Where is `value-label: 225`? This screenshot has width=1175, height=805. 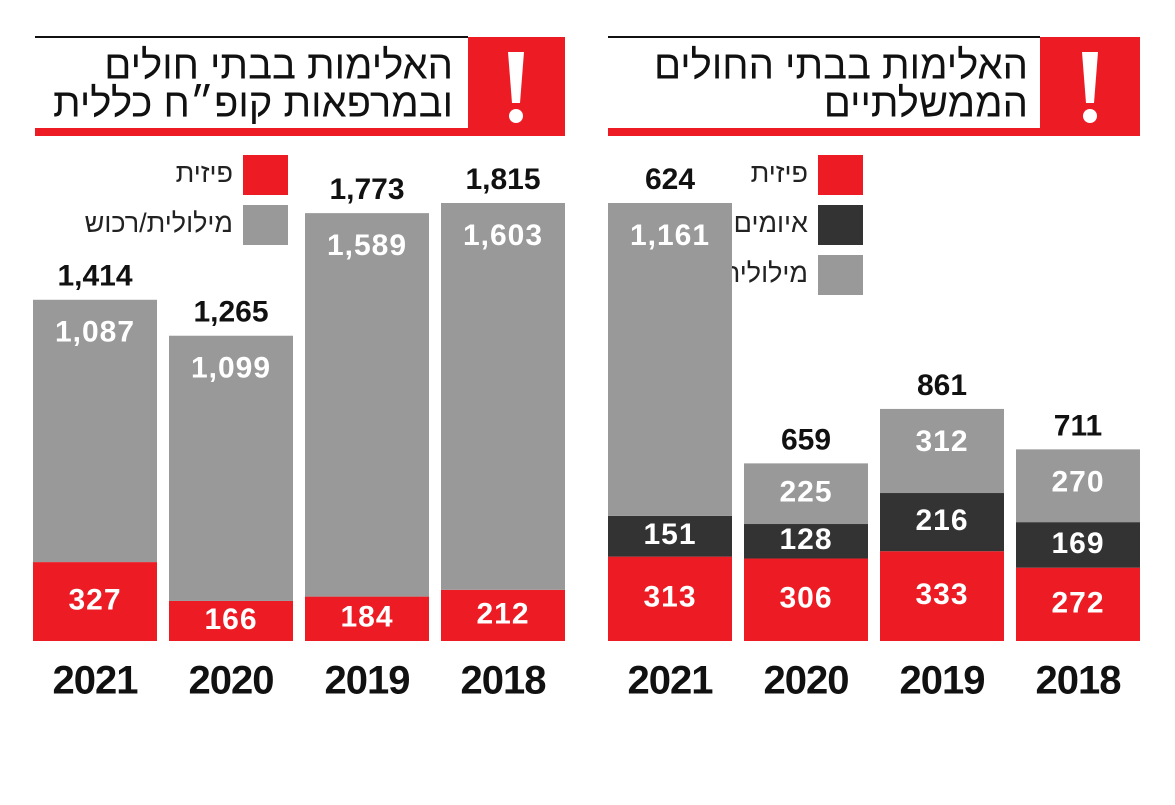 value-label: 225 is located at coordinates (805, 492).